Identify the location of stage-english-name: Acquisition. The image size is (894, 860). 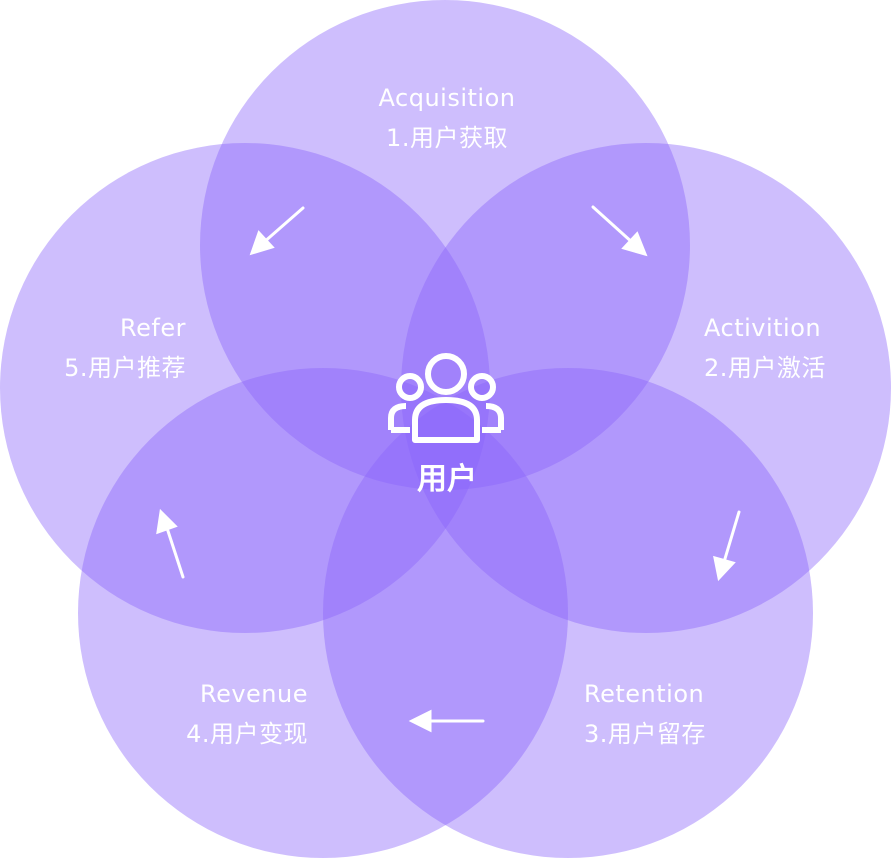
(447, 98).